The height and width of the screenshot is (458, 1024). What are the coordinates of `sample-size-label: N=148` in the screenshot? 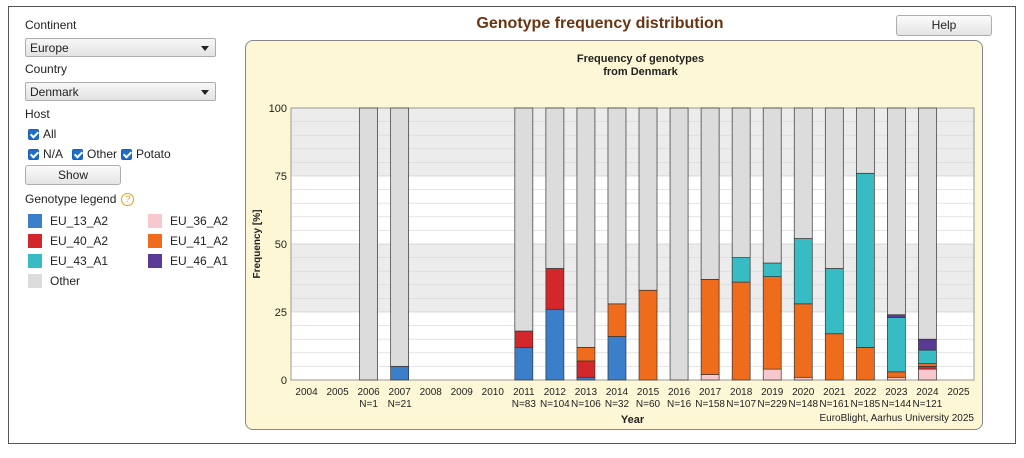 It's located at (803, 404).